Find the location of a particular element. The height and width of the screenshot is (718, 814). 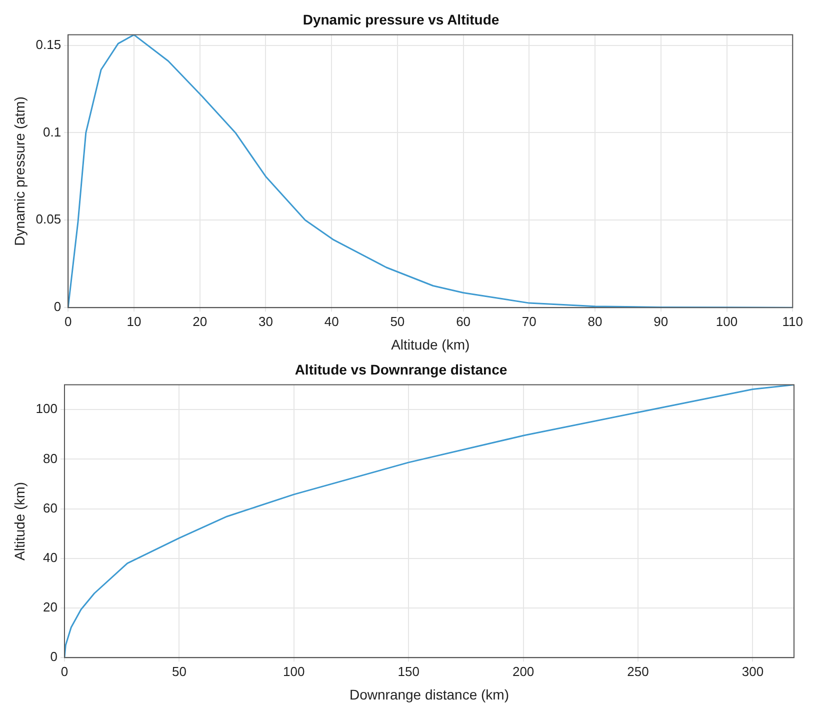

y-tick-label: 0.15 is located at coordinates (49, 44).